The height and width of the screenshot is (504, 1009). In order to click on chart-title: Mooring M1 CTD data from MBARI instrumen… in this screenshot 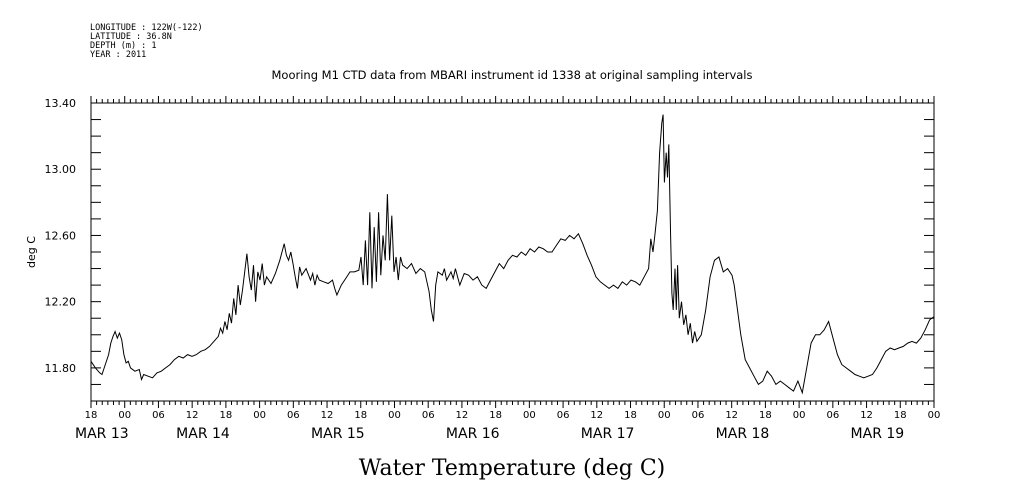, I will do `click(512, 75)`.